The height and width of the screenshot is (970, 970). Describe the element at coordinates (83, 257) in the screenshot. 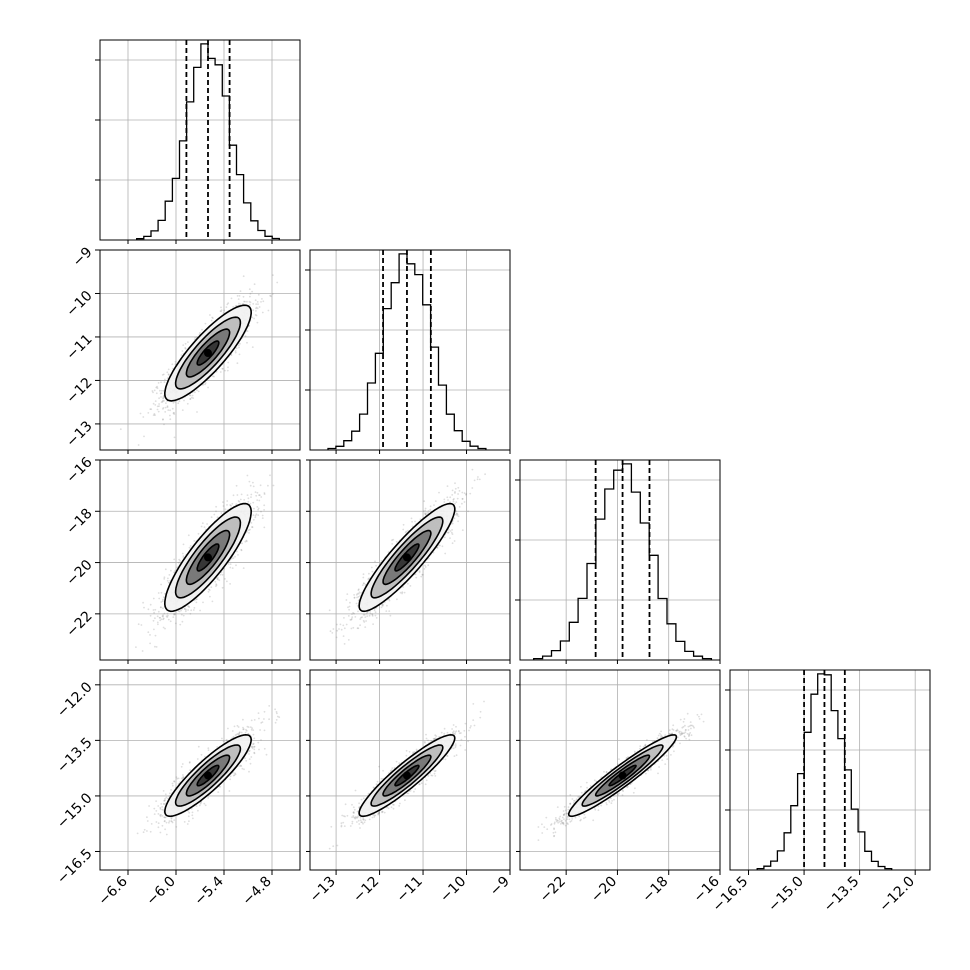

I see `y-tick-label: −9` at that location.